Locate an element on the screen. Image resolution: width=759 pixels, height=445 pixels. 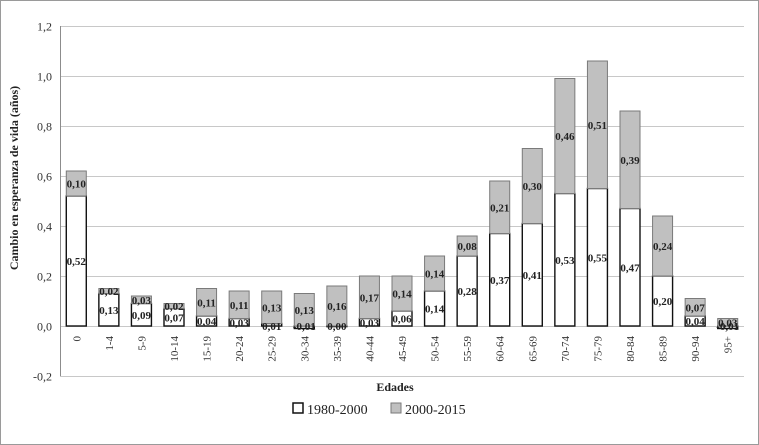
x-tick-label: 90-94 is located at coordinates (696, 349).